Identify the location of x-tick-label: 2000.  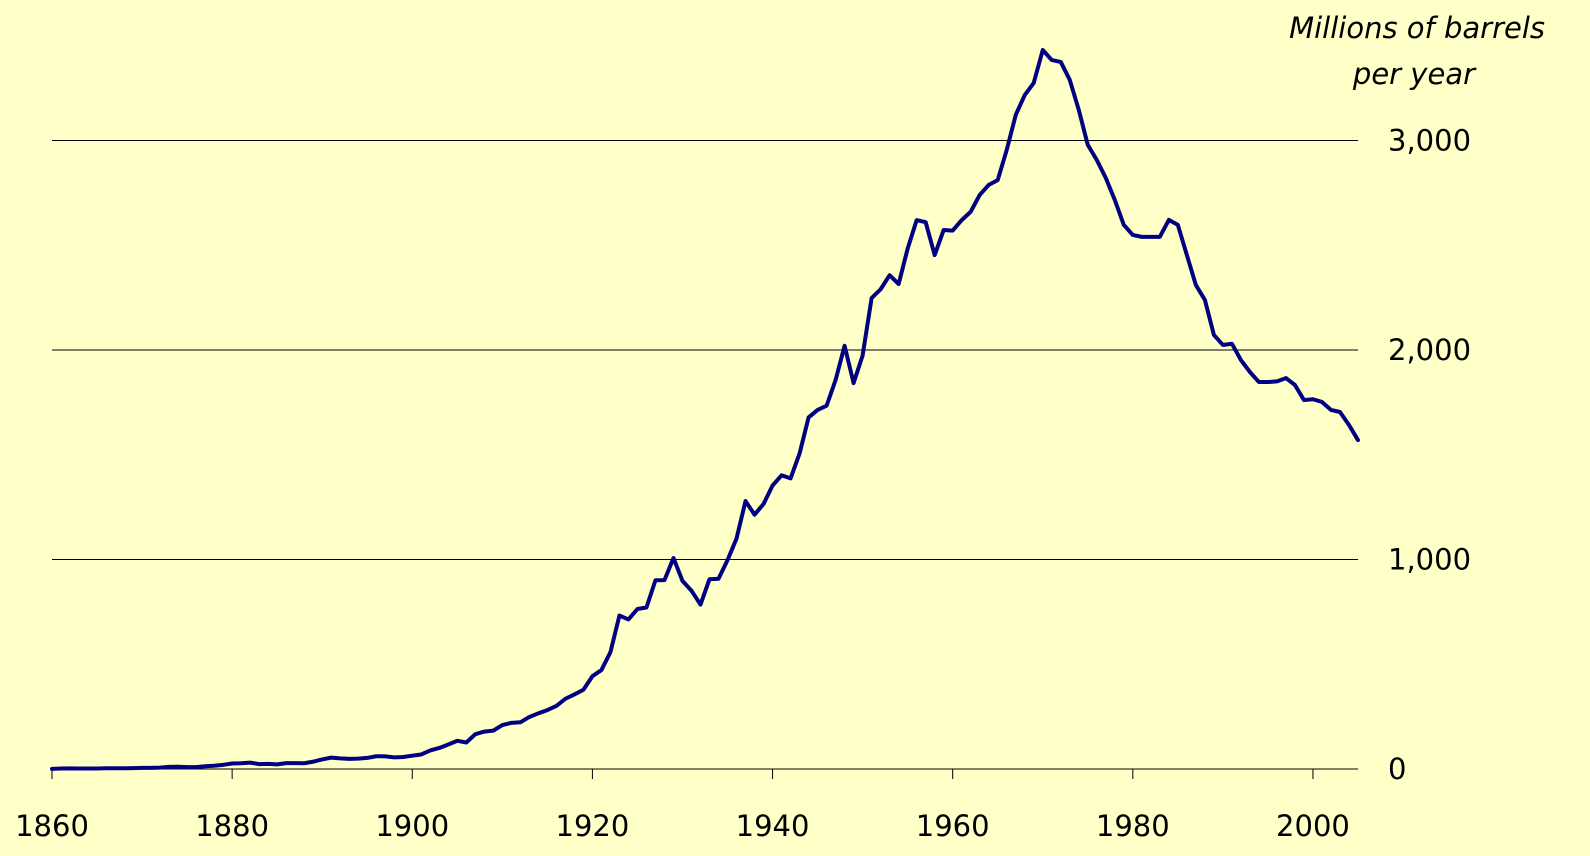
(1313, 826).